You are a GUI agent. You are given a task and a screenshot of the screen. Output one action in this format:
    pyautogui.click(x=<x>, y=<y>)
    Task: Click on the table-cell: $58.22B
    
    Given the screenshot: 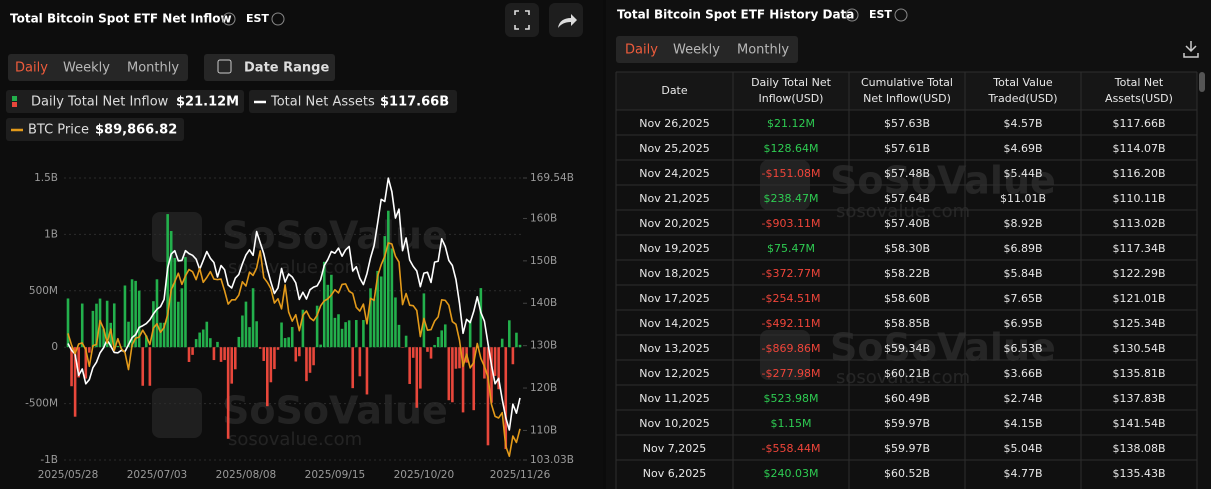 What is the action you would take?
    pyautogui.click(x=907, y=273)
    